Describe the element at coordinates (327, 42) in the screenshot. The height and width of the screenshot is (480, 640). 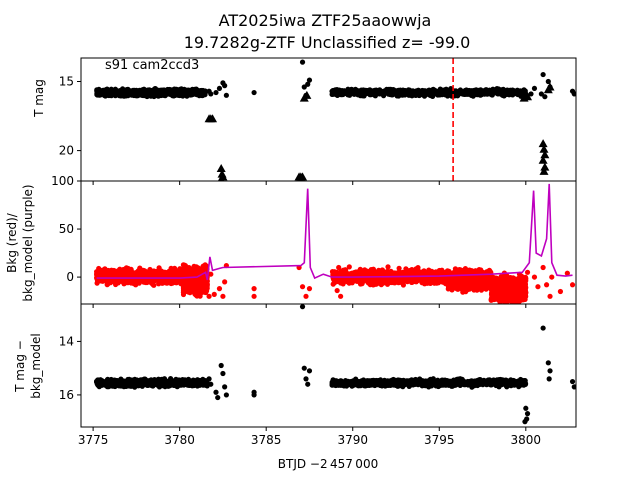
I see `chart-title-line2: 19.7282g-ZTF Unclassified z= -99.0` at that location.